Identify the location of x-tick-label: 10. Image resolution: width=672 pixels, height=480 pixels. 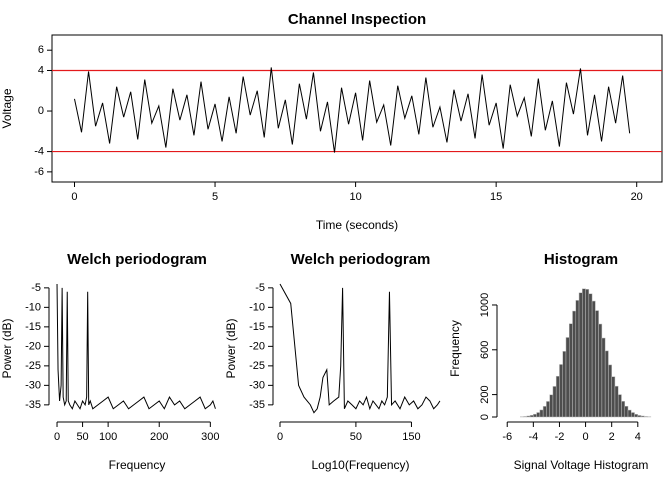
(355, 197).